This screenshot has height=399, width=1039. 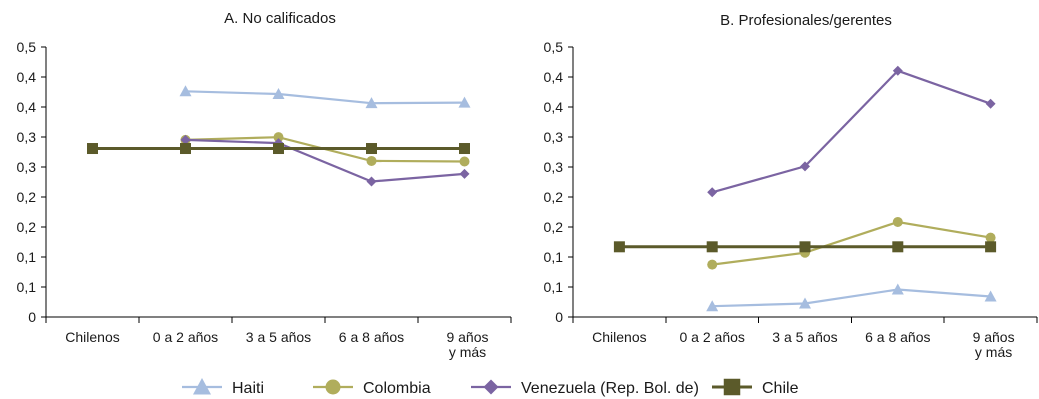 I want to click on series-line-colombia, so click(x=851, y=243).